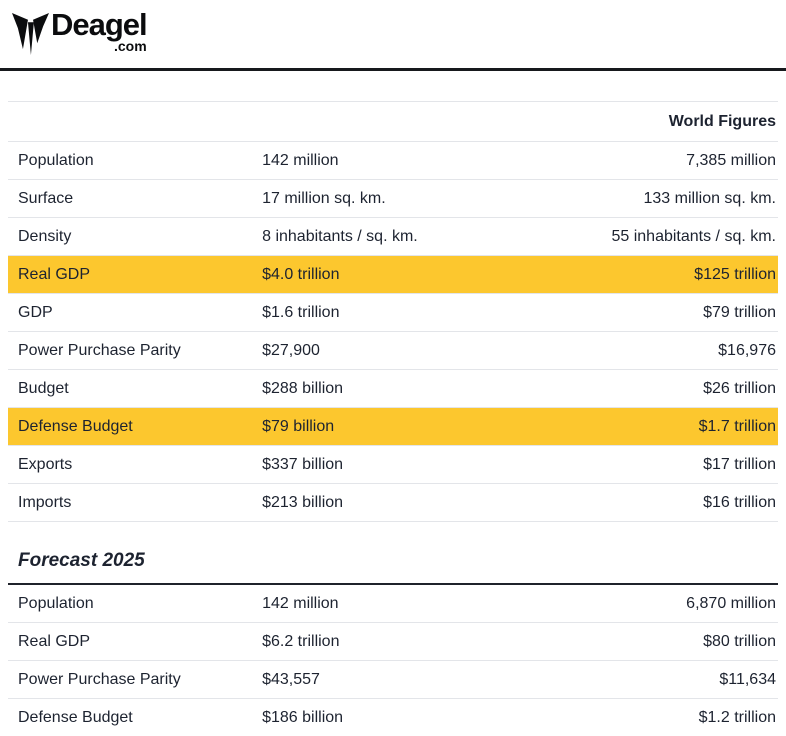  What do you see at coordinates (647, 680) in the screenshot?
I see `row-world-value: $11,634` at bounding box center [647, 680].